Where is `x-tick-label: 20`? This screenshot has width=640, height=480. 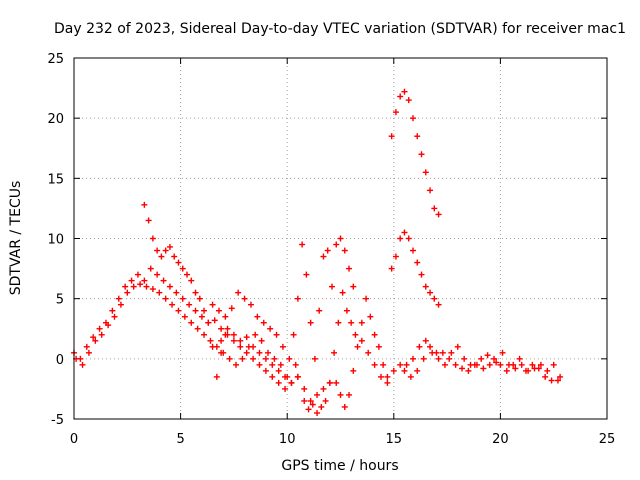 x-tick-label: 20 is located at coordinates (500, 439).